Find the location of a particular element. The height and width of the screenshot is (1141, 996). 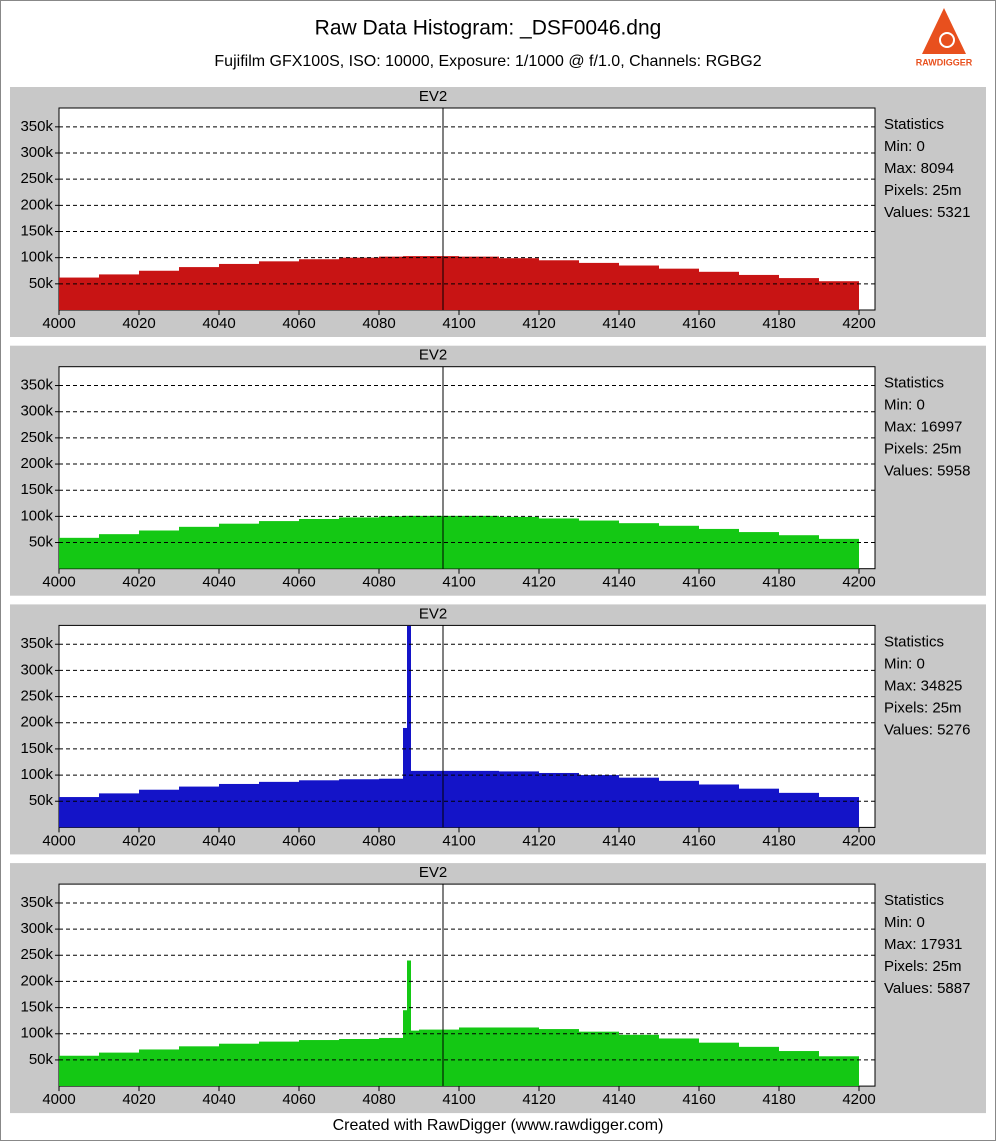

stat-text: Values: 5321 is located at coordinates (927, 212).